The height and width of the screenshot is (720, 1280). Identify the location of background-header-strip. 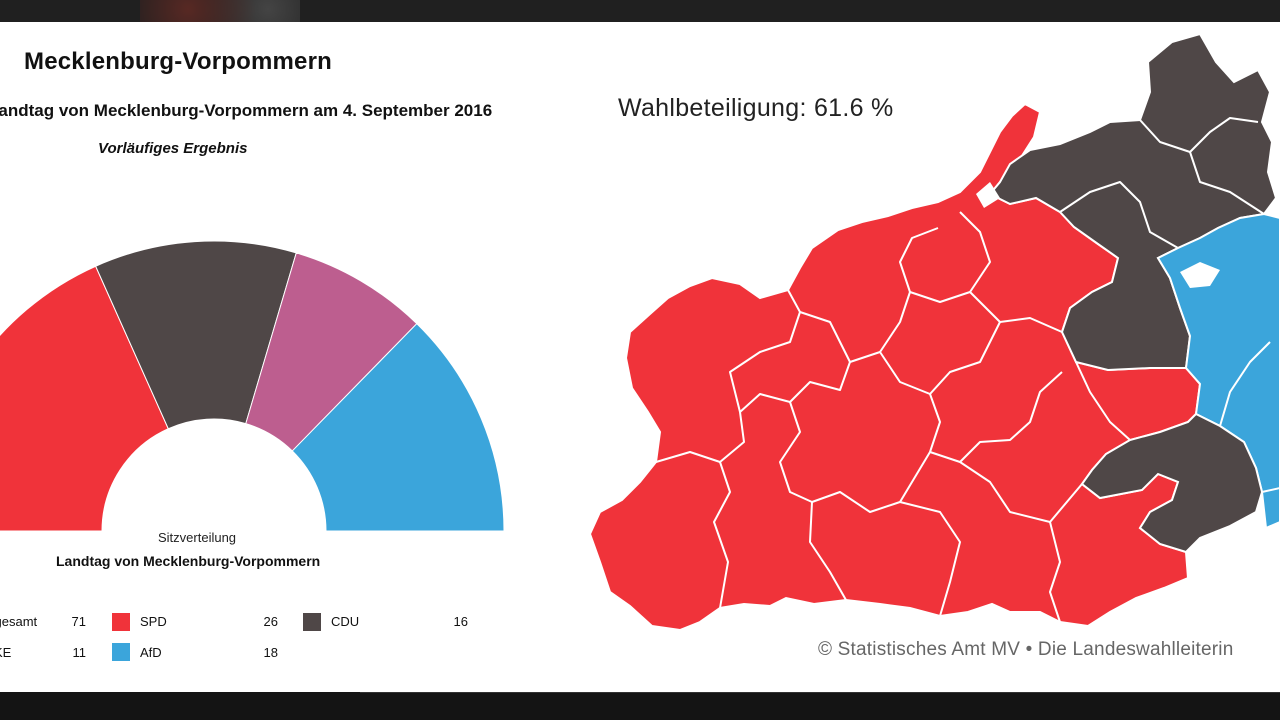
(640, 13).